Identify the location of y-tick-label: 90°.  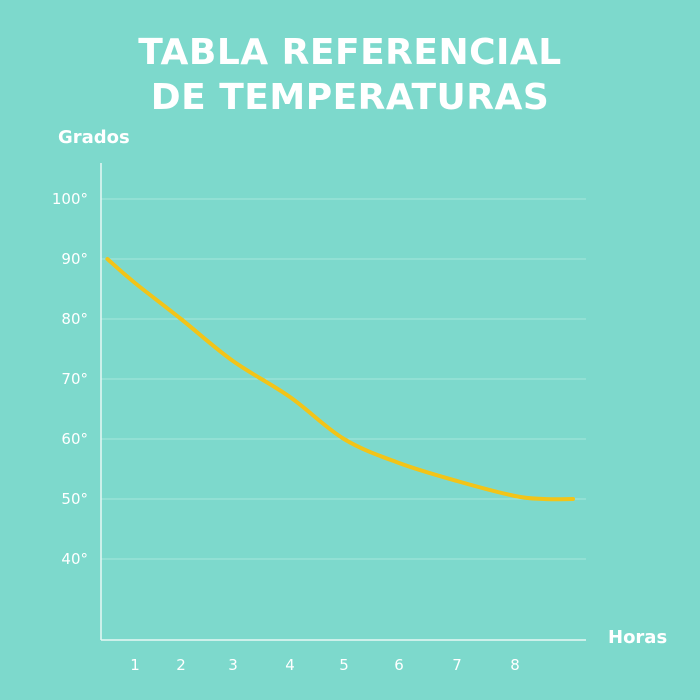
(74, 259).